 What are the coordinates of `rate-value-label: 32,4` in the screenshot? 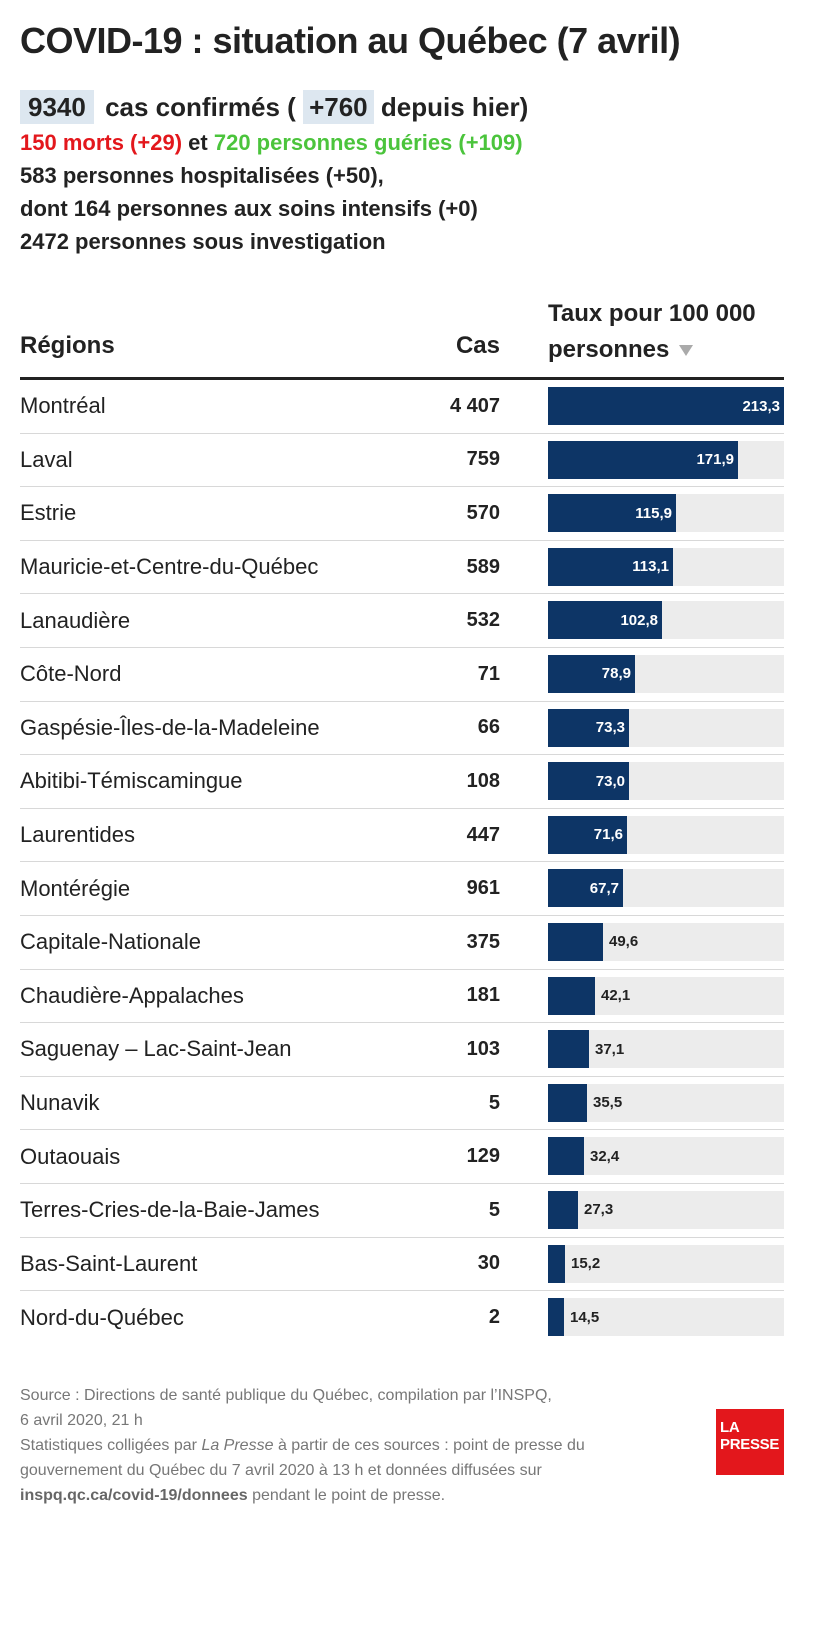 It's located at (605, 1156).